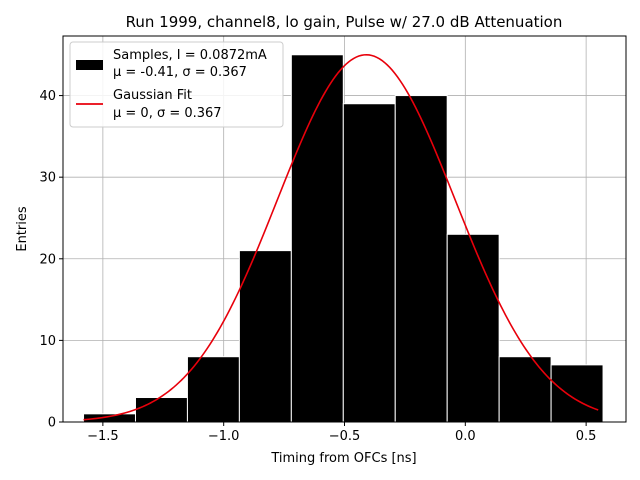 The image size is (640, 480). What do you see at coordinates (47, 96) in the screenshot?
I see `y-tick-label: 40` at bounding box center [47, 96].